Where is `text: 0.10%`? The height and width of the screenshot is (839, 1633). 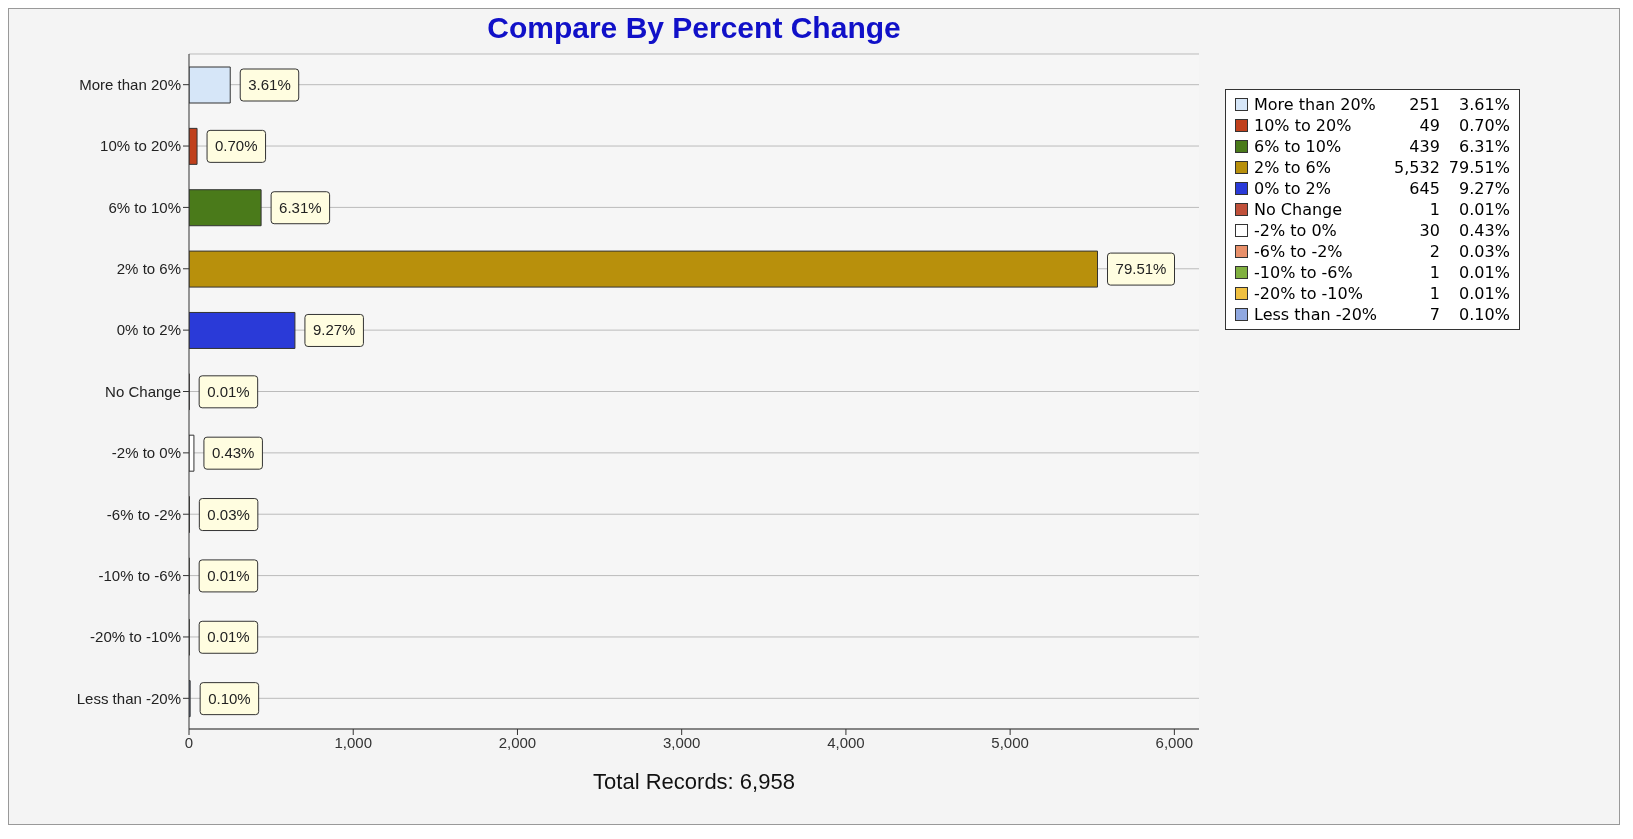 text: 0.10% is located at coordinates (1484, 314).